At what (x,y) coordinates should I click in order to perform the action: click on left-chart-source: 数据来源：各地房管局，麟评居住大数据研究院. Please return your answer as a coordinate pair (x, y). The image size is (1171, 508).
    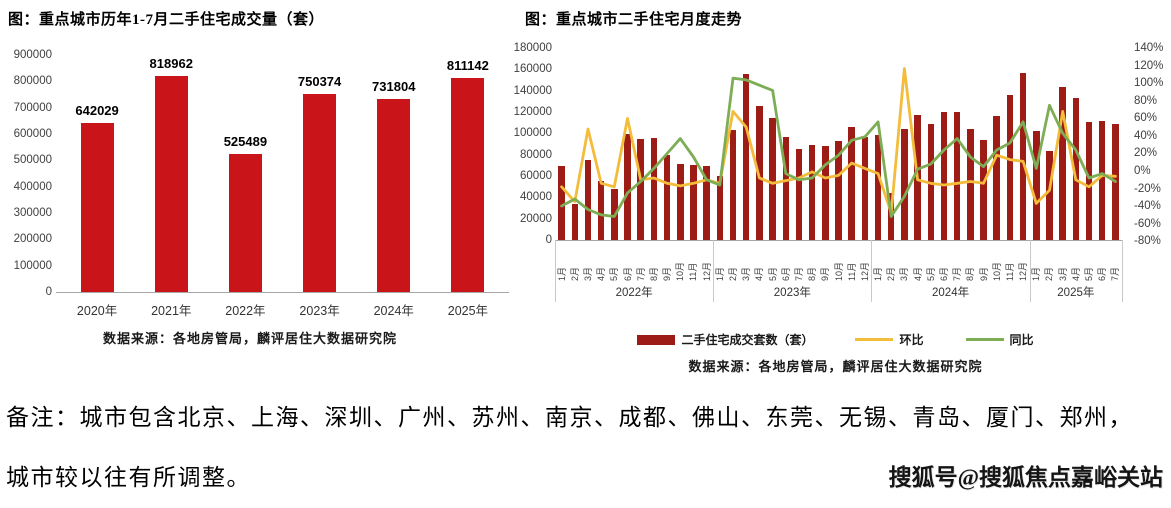
    Looking at the image, I should click on (249, 338).